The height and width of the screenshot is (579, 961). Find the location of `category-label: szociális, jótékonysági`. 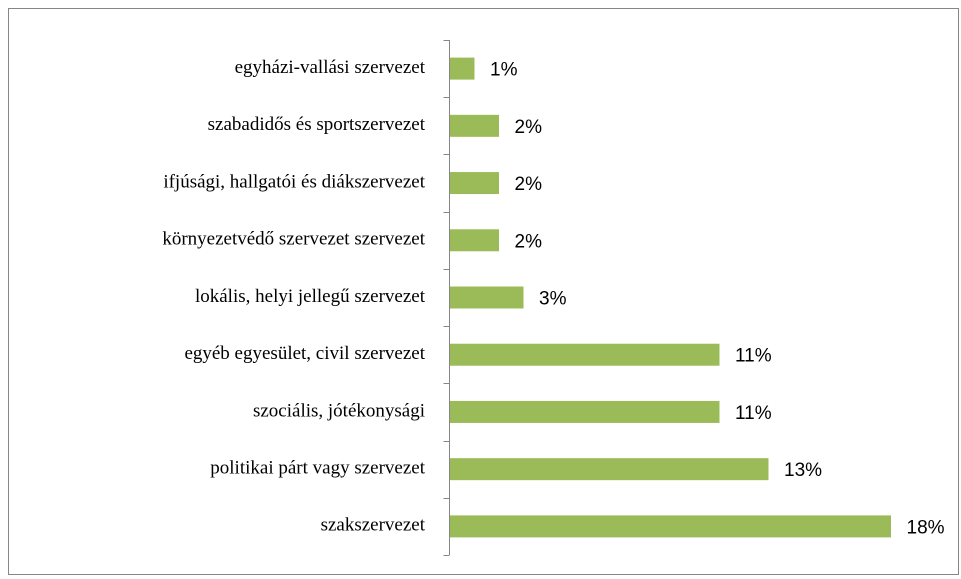

category-label: szociális, jótékonysági is located at coordinates (339, 410).